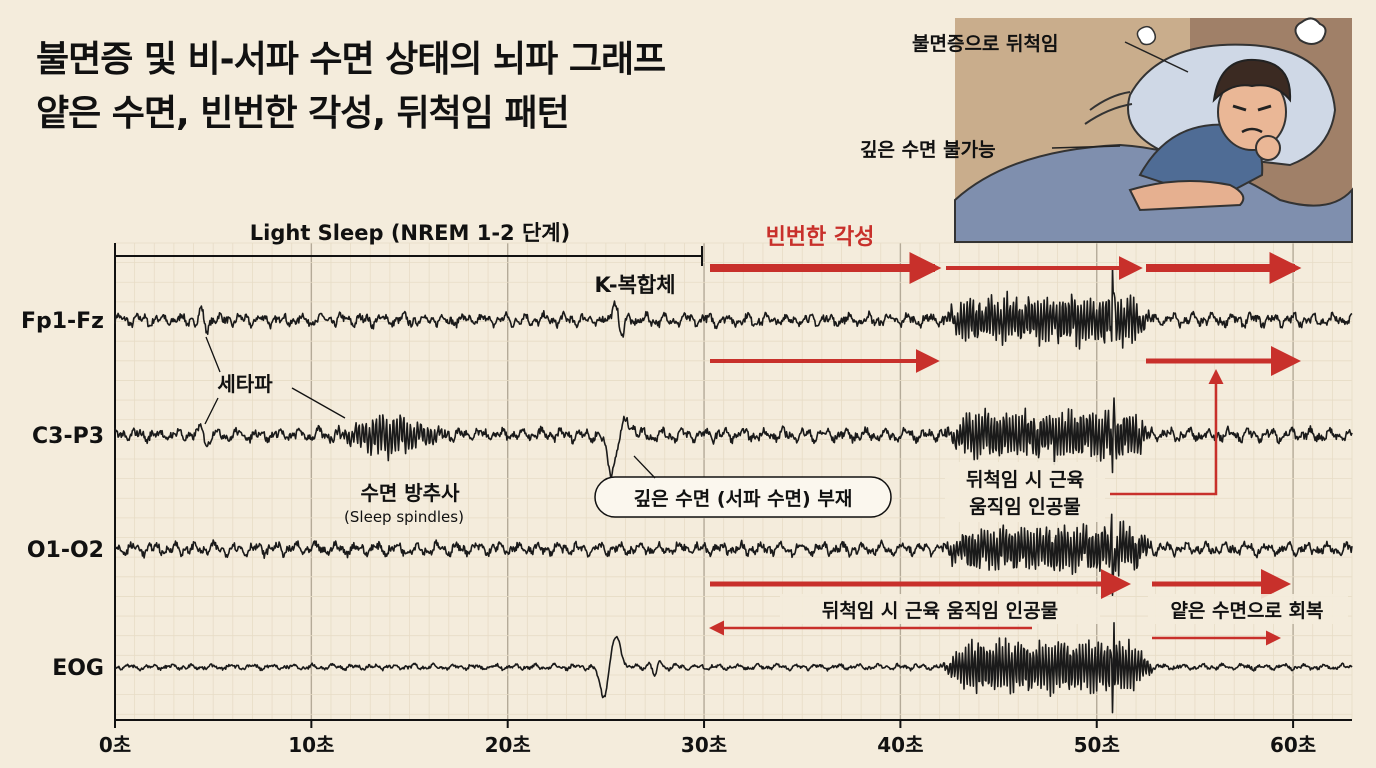  I want to click on x-tick-label: 20초, so click(508, 745).